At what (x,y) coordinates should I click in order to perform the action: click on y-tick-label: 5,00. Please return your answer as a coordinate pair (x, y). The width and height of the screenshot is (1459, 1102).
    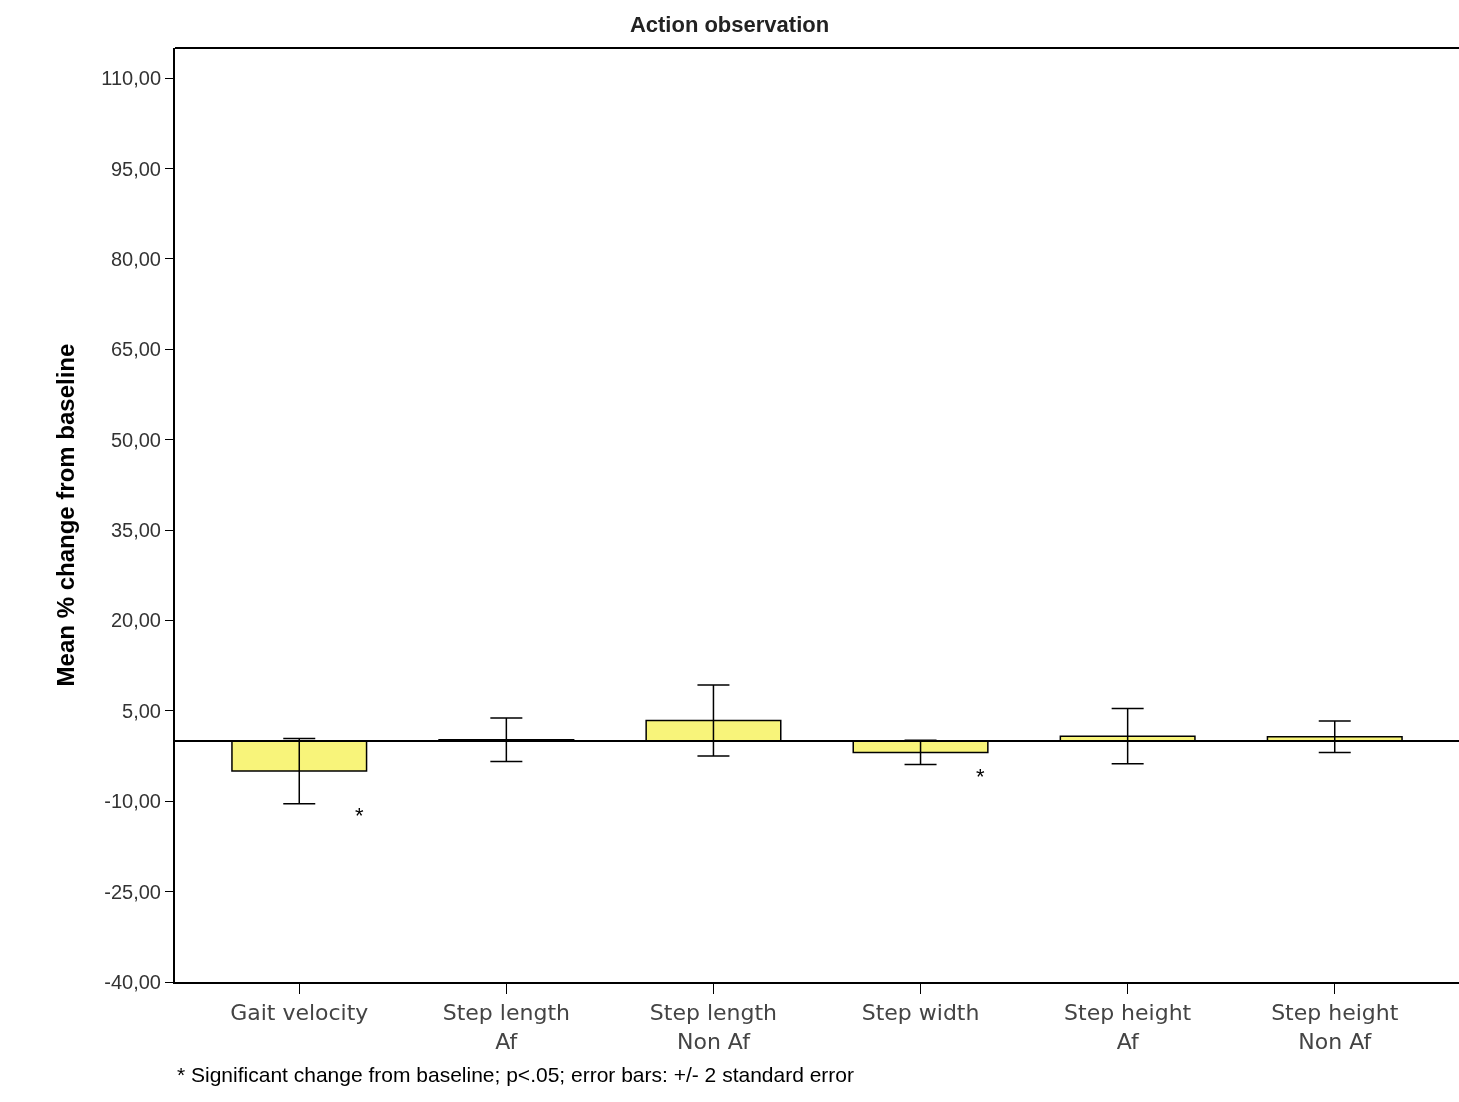
    Looking at the image, I should click on (141, 710).